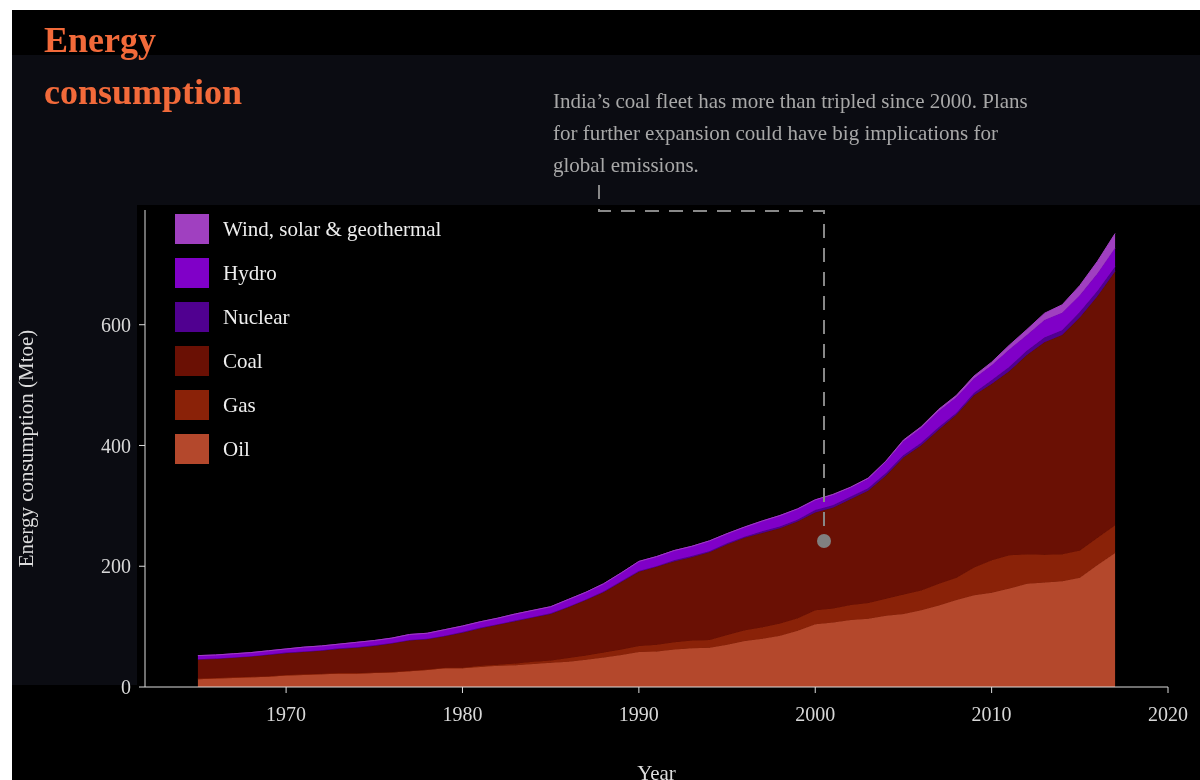 This screenshot has width=1200, height=780. Describe the element at coordinates (26, 448) in the screenshot. I see `y-axis-title: Energy consumption (Mtoe)` at that location.